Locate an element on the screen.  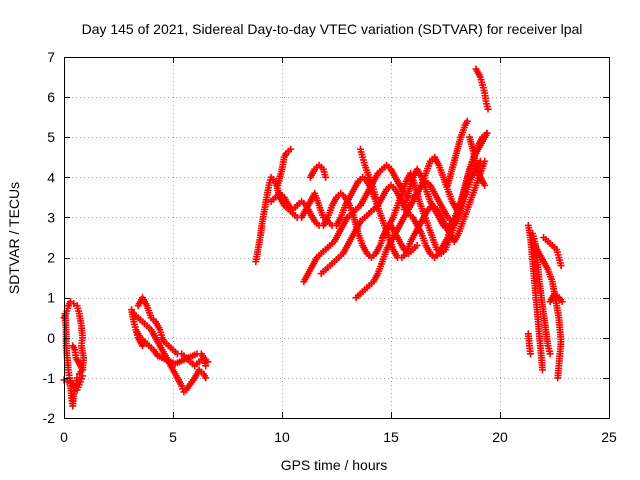
y-tick-label: 2 is located at coordinates (51, 258).